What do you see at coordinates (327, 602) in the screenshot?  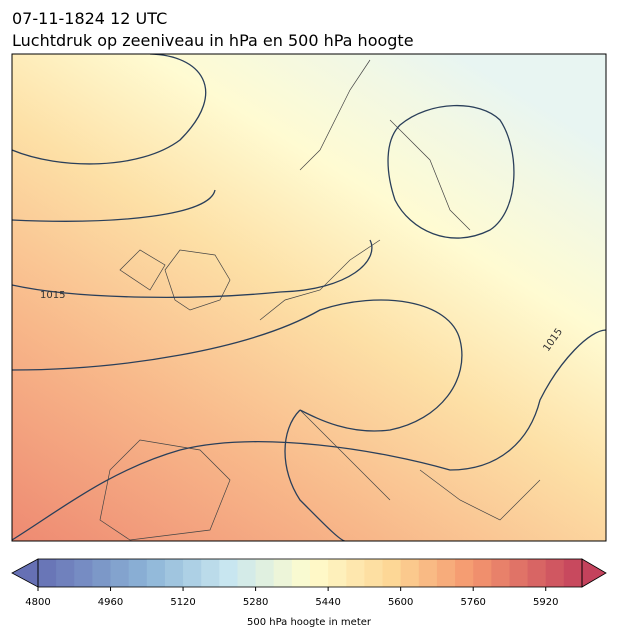 I see `tick-label: 5440` at bounding box center [327, 602].